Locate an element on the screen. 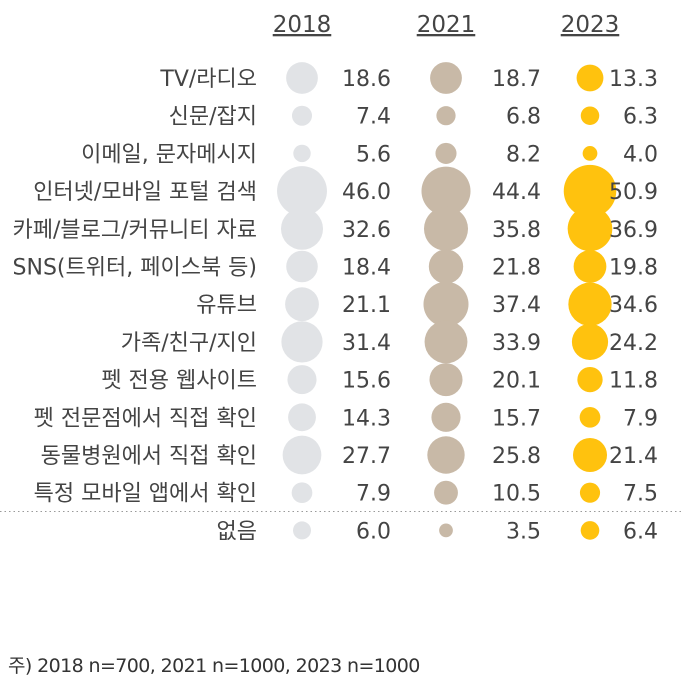 This screenshot has height=686, width=684. value-label-2023: 7.9 is located at coordinates (640, 418).